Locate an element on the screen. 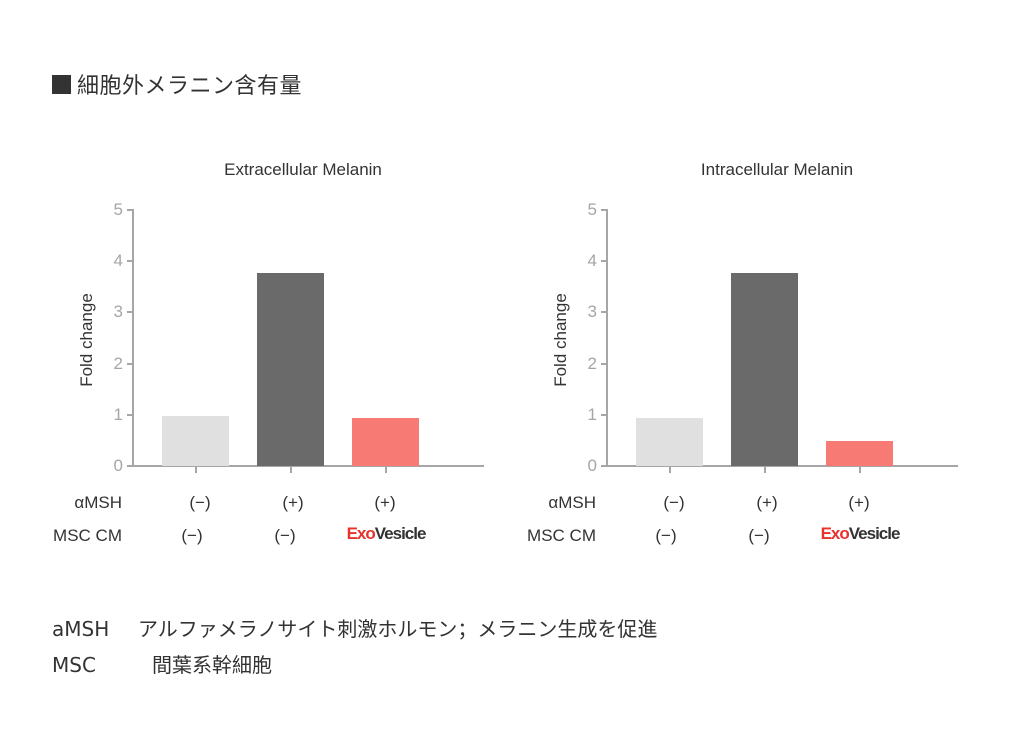 The image size is (1020, 740). legend-row-msc: MSC 間葉系幹細胞 is located at coordinates (162, 663).